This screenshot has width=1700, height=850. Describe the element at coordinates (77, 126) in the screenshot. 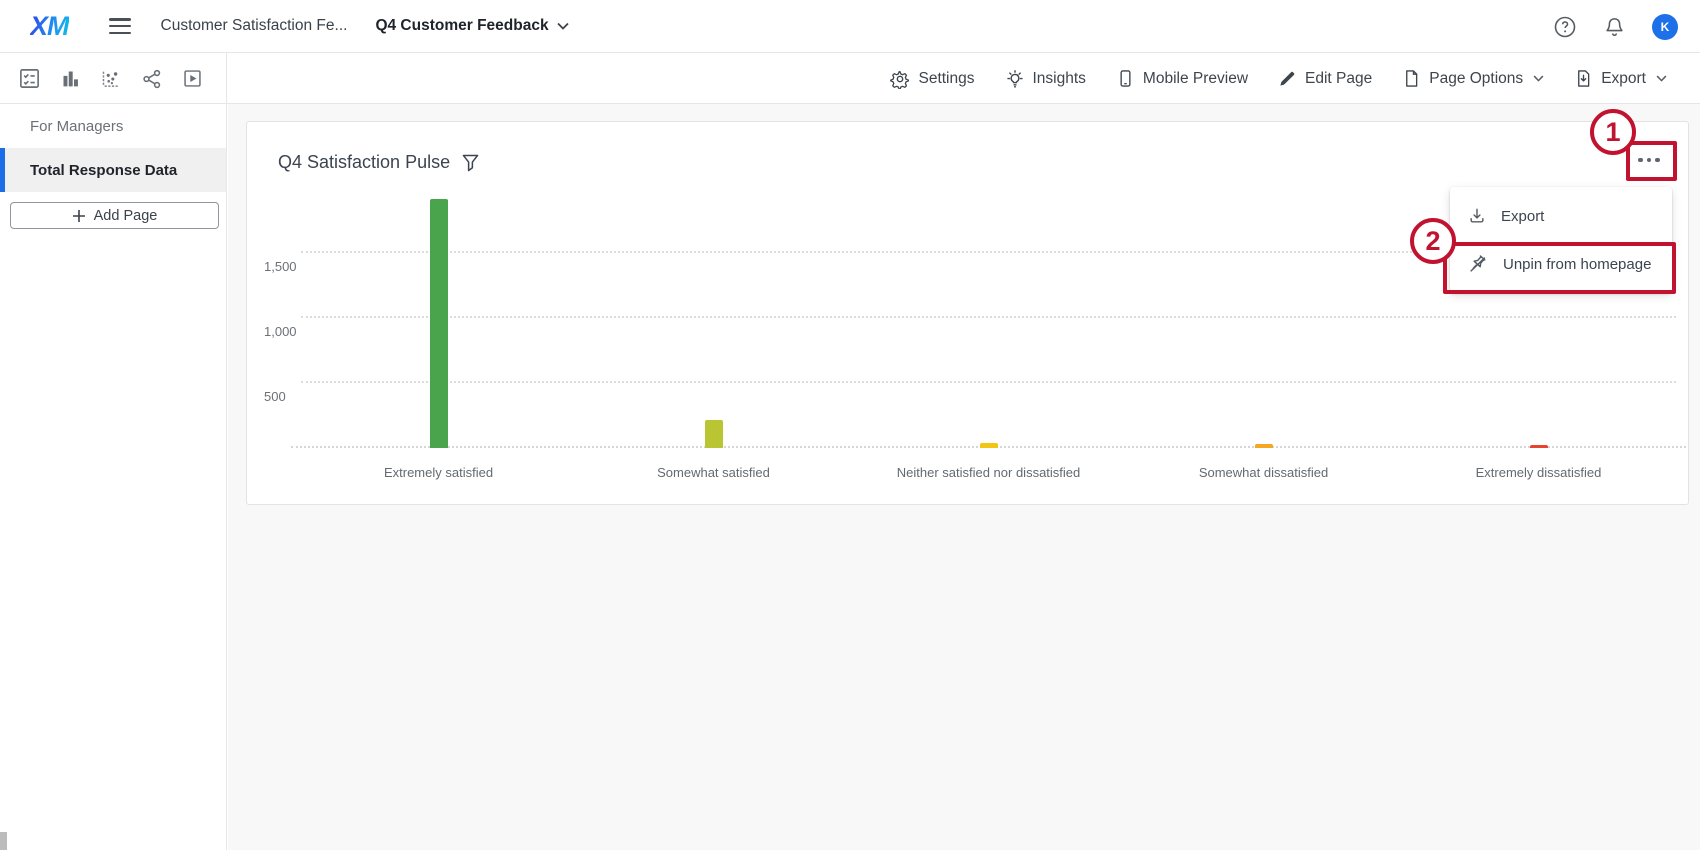

I see `sidebar-item-label: For Managers` at that location.